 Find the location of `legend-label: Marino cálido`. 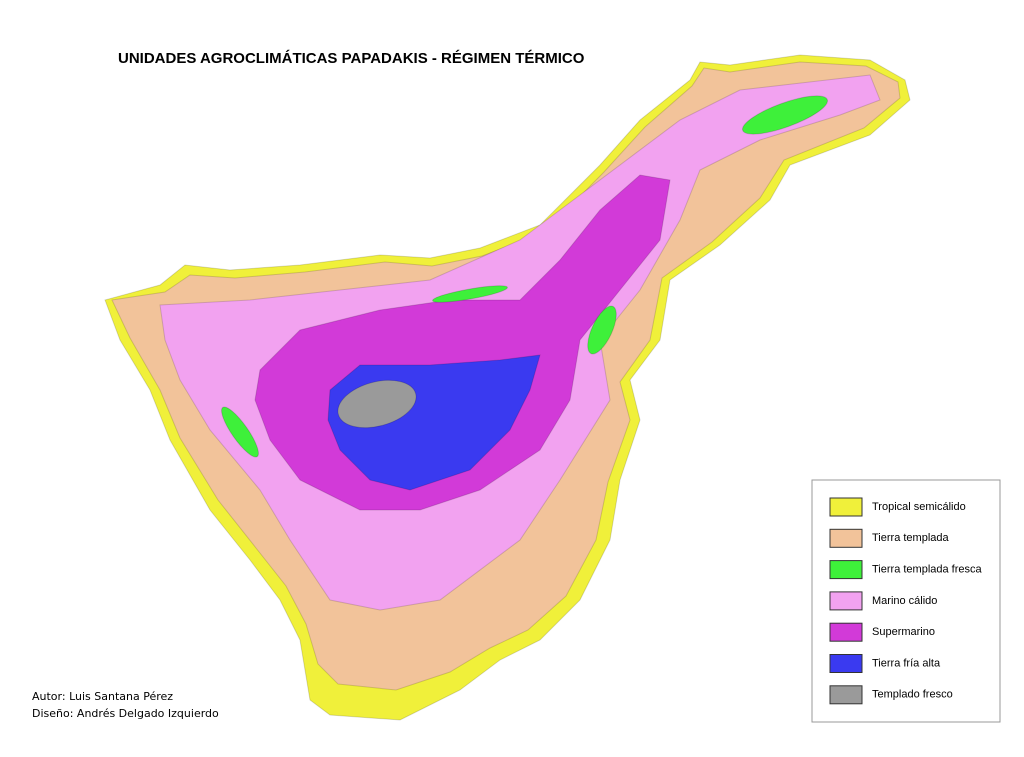

legend-label: Marino cálido is located at coordinates (904, 601).